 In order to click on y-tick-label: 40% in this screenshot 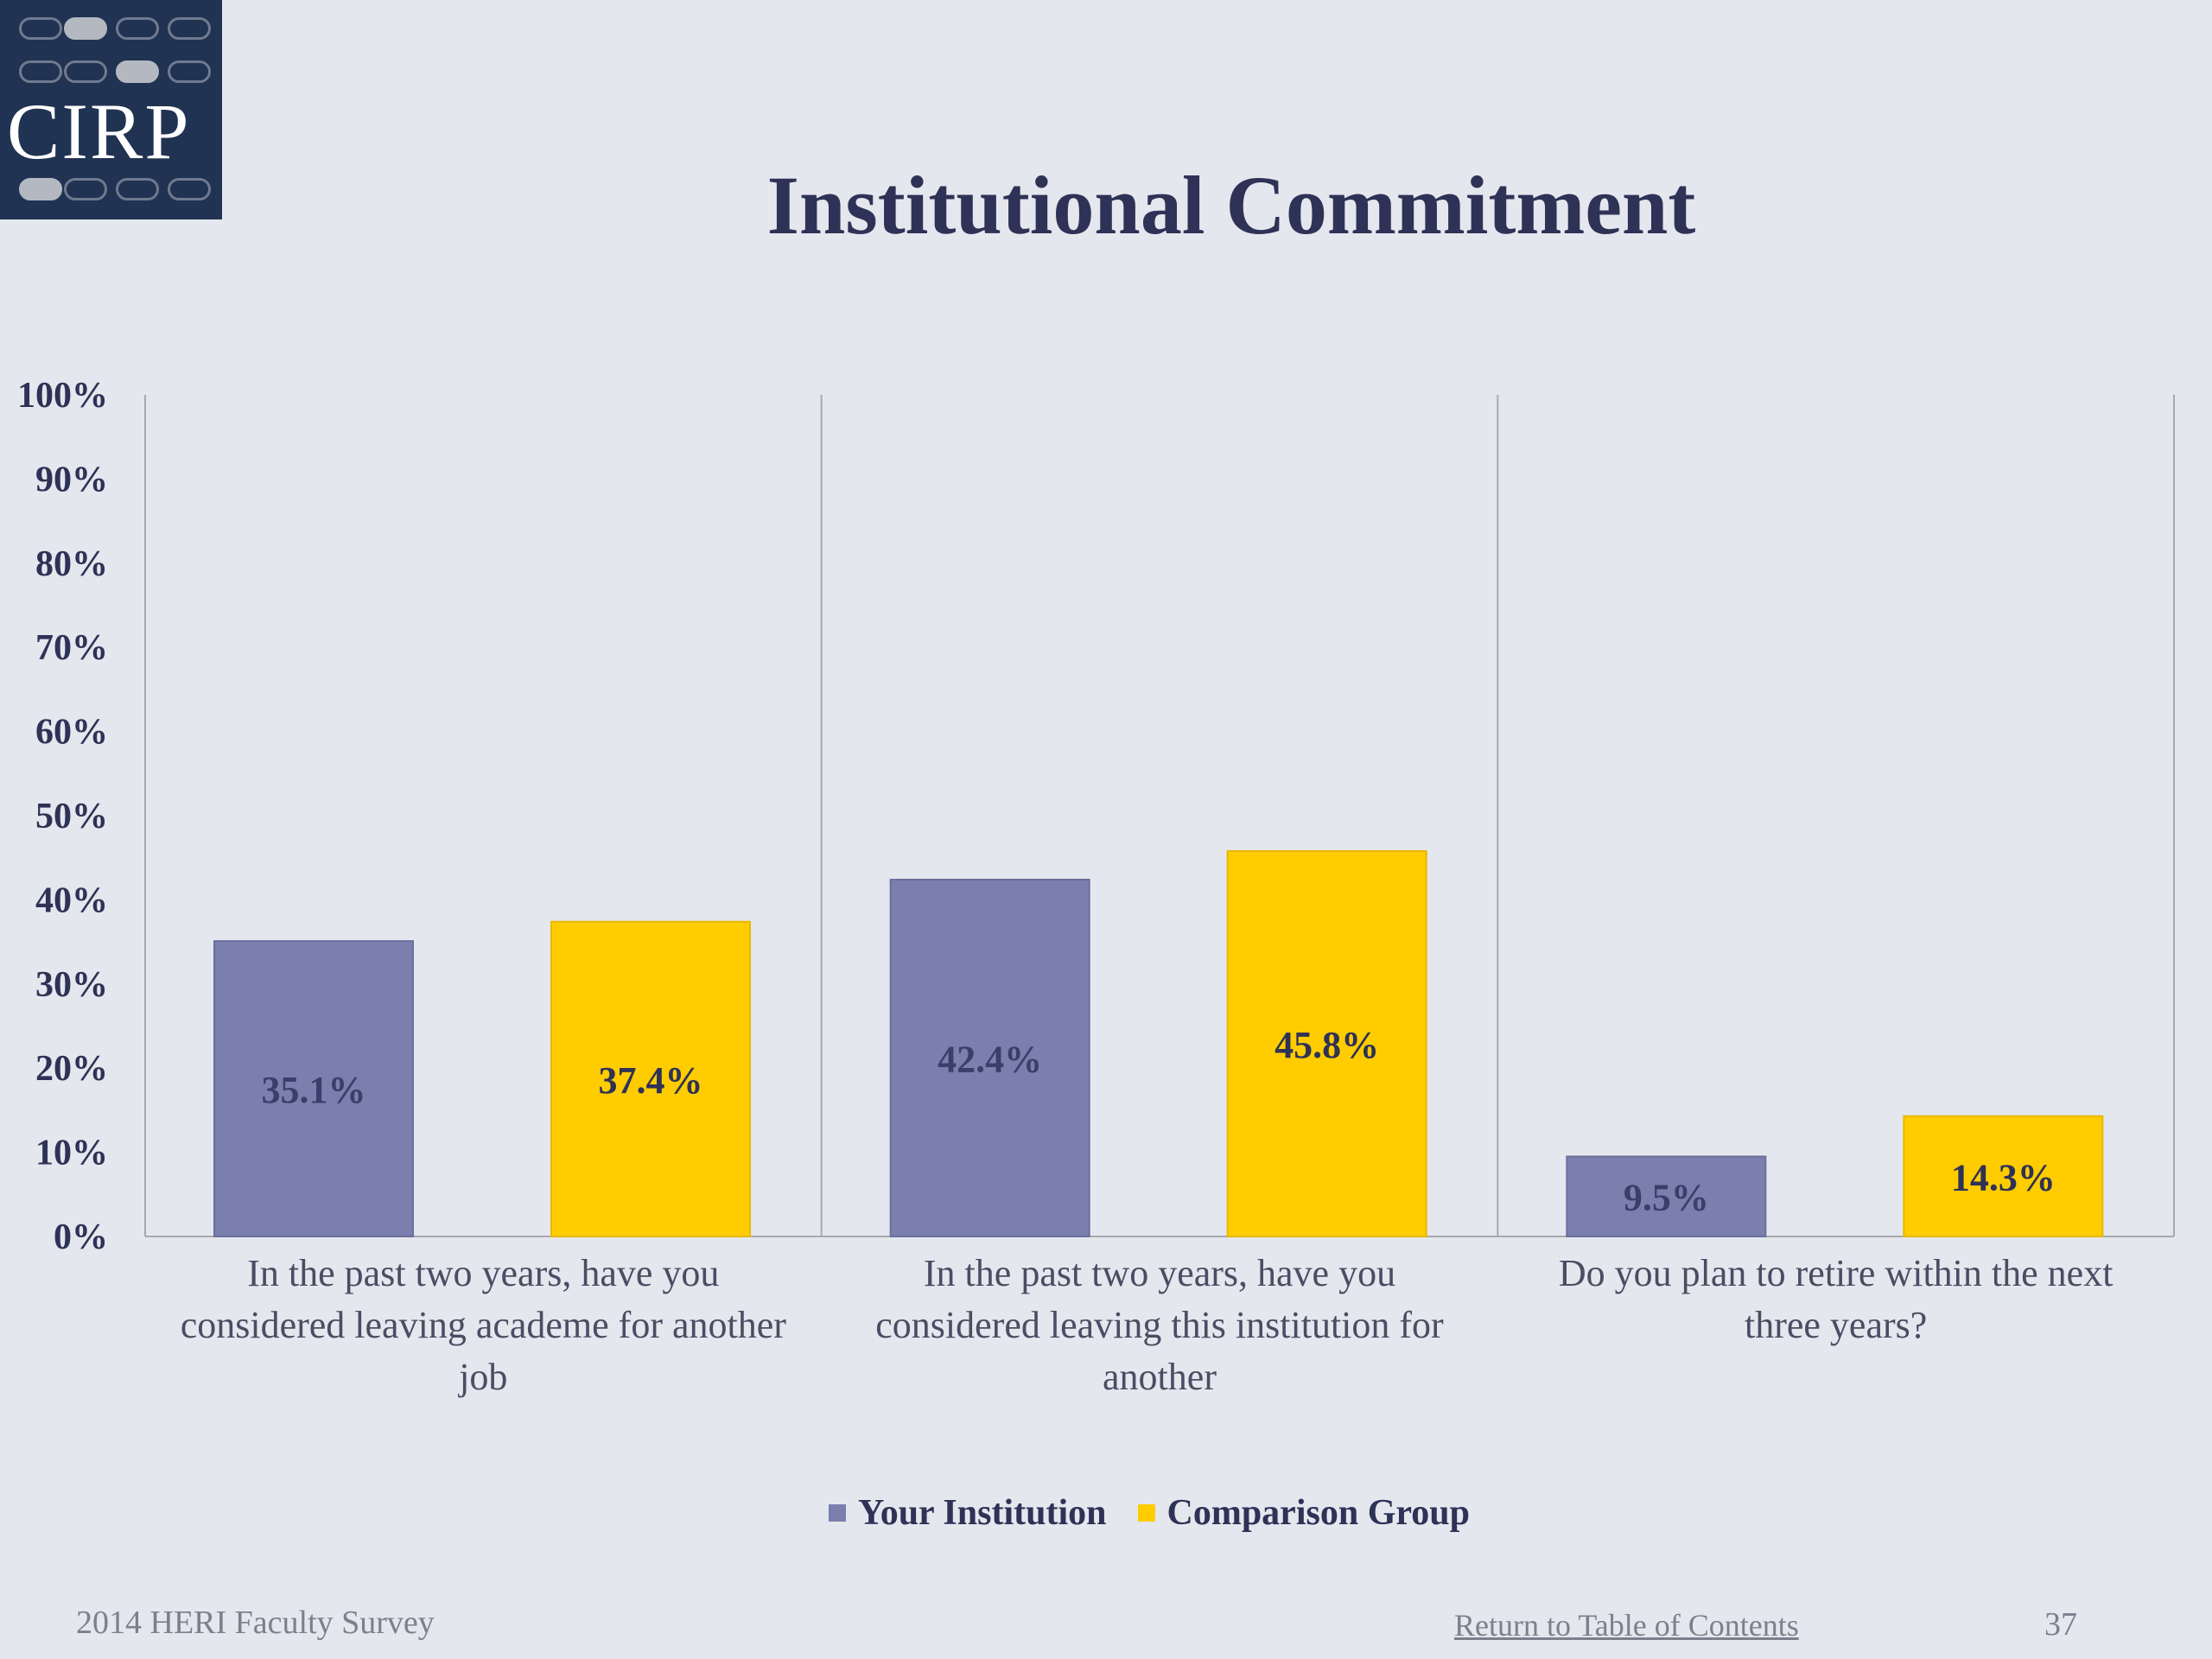, I will do `click(71, 900)`.